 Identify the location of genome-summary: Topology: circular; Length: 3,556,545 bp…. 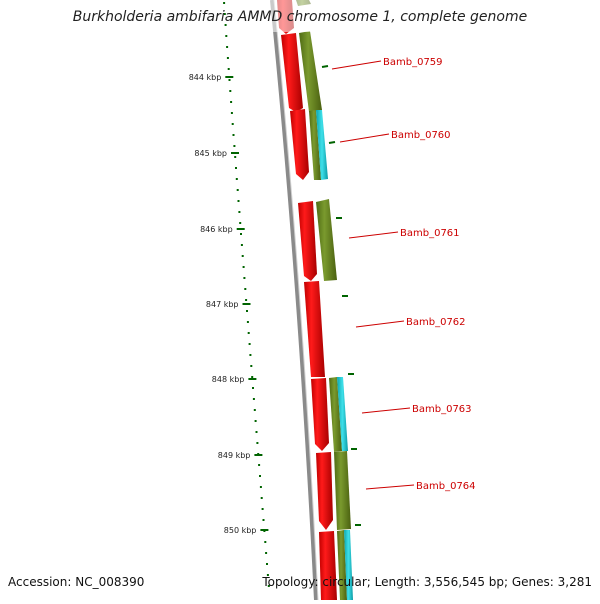
(427, 582).